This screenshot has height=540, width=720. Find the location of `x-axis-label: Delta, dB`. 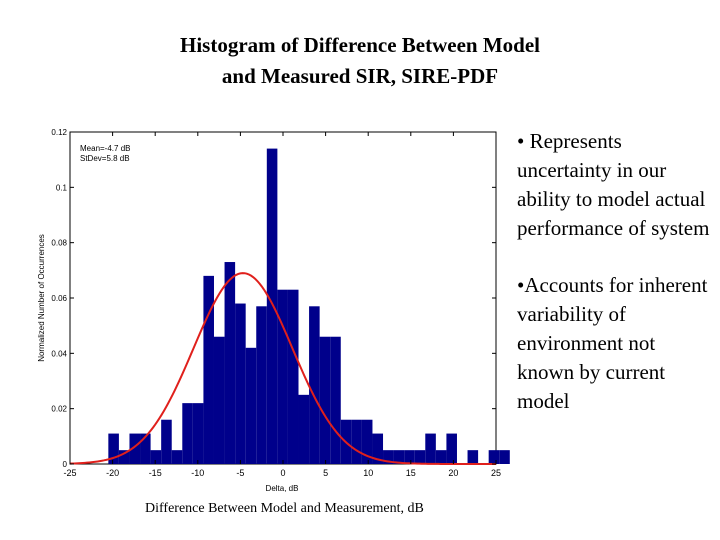

x-axis-label: Delta, dB is located at coordinates (282, 488).